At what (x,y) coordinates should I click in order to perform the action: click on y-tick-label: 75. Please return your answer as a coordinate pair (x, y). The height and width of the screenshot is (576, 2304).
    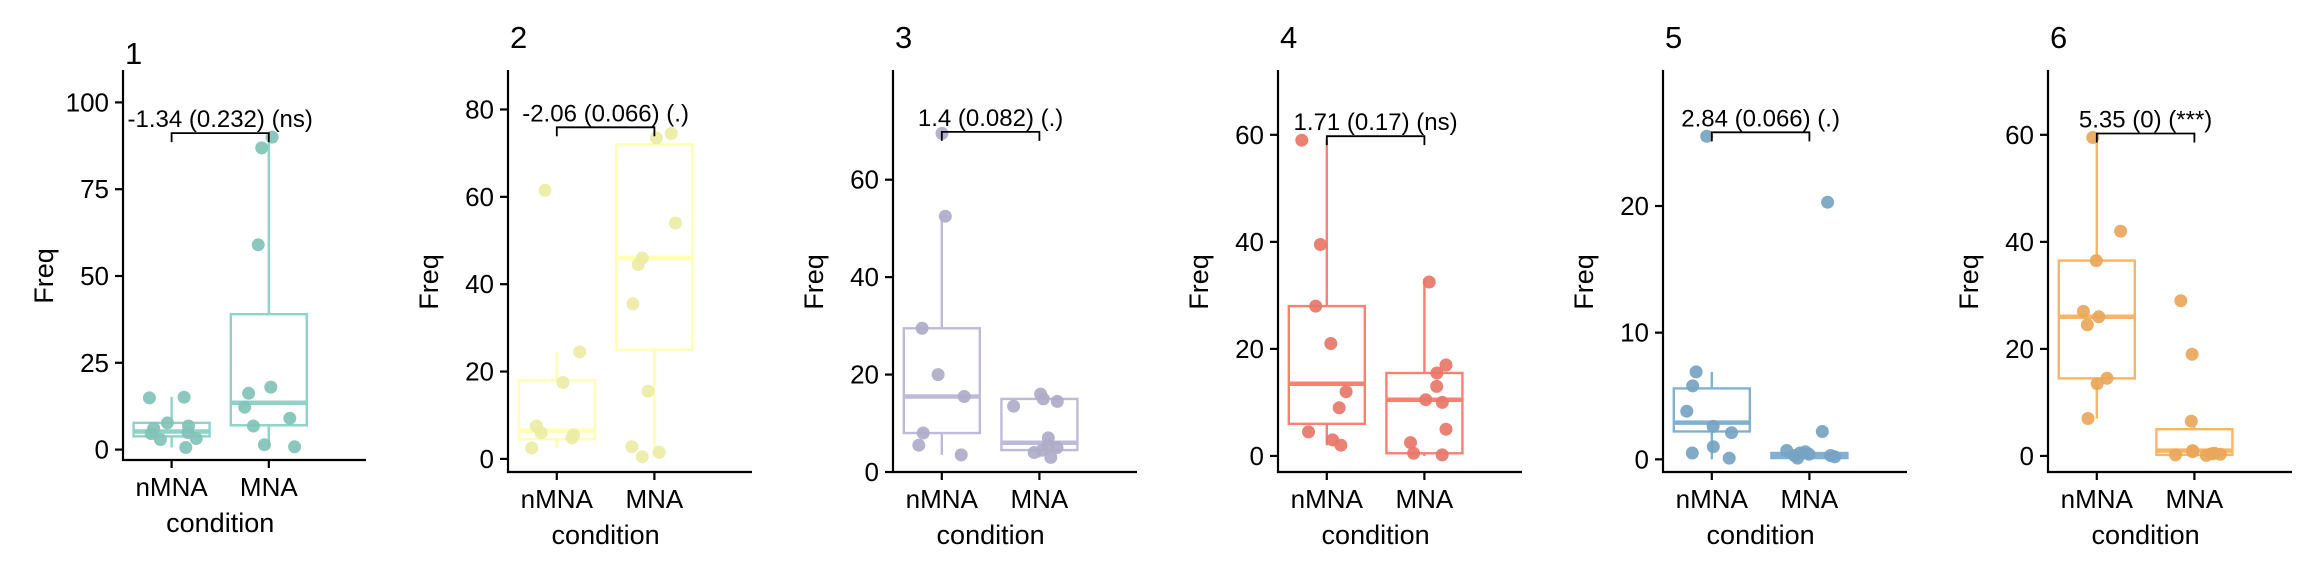
    Looking at the image, I should click on (94, 189).